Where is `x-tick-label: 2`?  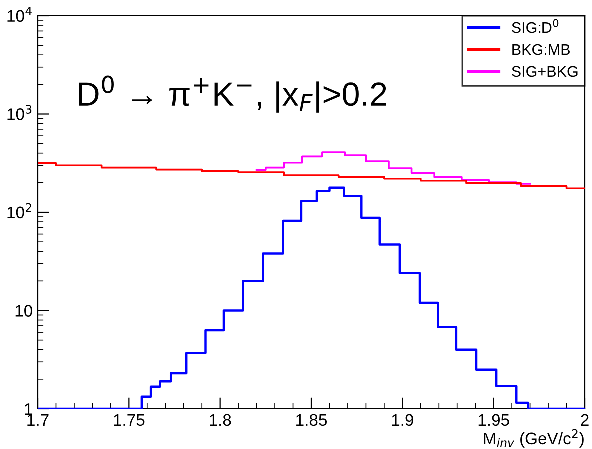
x-tick-label: 2 is located at coordinates (585, 420).